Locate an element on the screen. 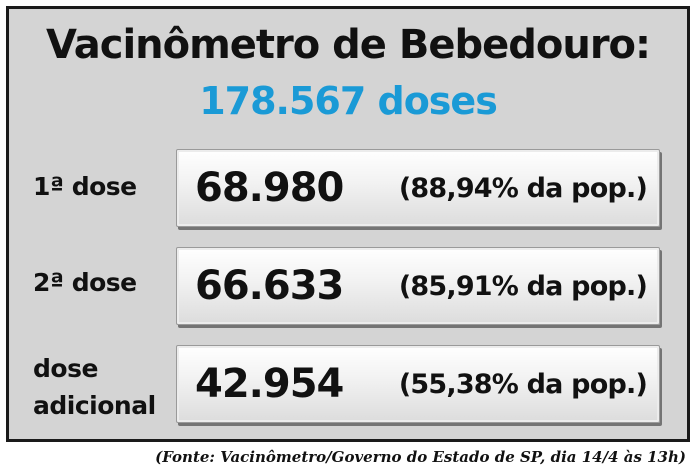 This screenshot has width=696, height=476. second-dose-percent: (85,91% da pop.) is located at coordinates (523, 286).